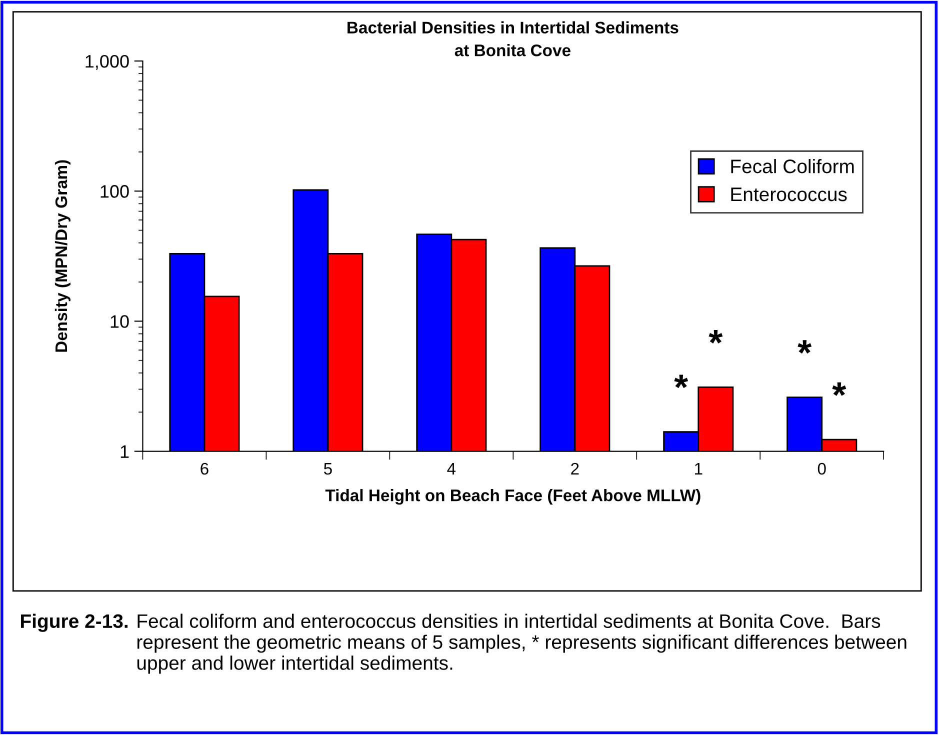  I want to click on x-tick-label: 2, so click(575, 468).